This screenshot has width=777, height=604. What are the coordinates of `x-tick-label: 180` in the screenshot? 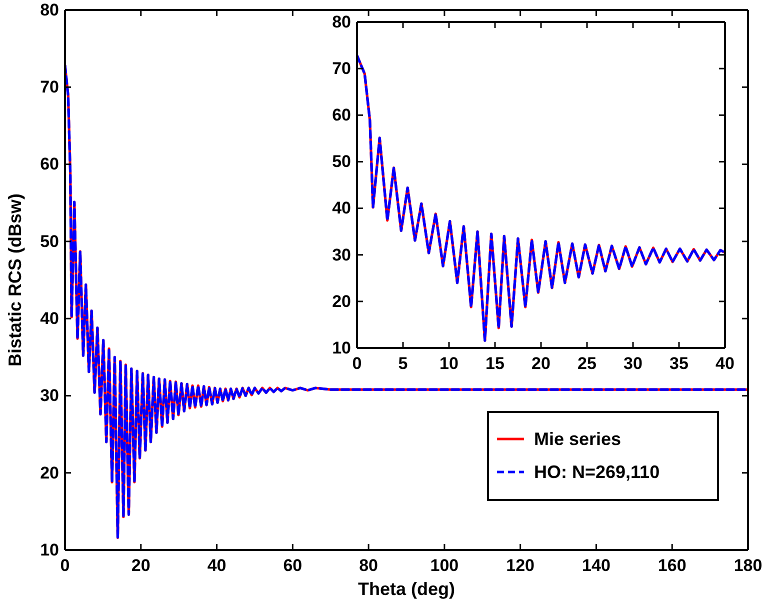 It's located at (748, 566).